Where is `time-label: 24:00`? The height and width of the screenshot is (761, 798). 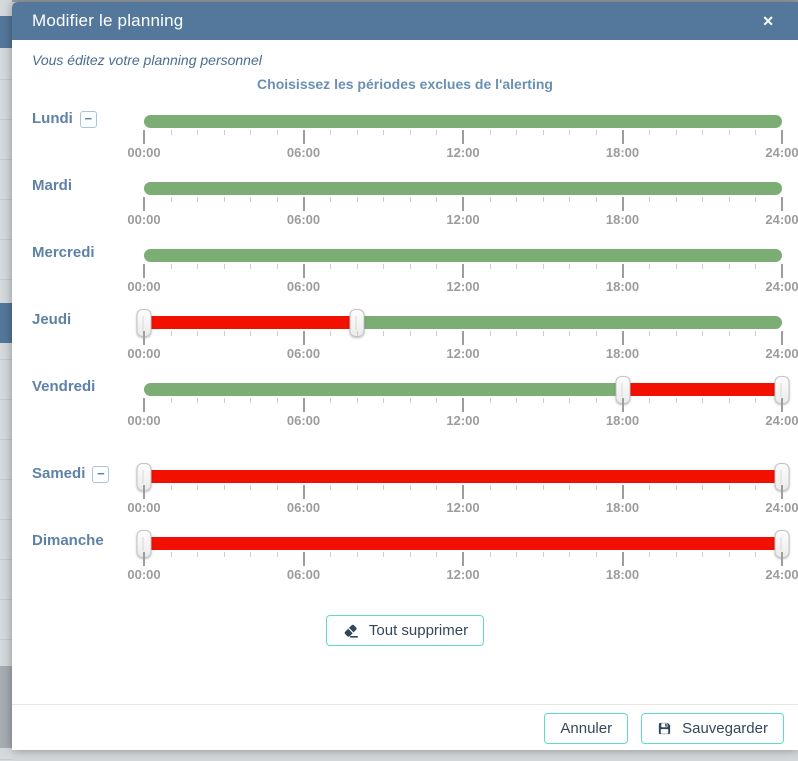 time-label: 24:00 is located at coordinates (781, 420).